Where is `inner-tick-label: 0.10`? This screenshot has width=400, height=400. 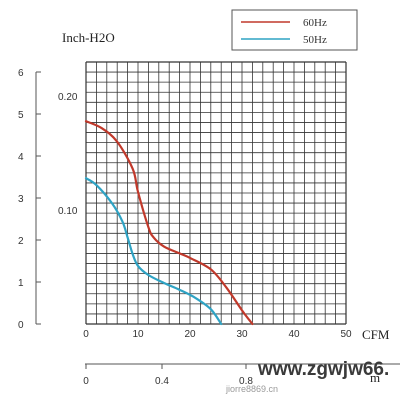
inner-tick-label: 0.10 is located at coordinates (68, 211).